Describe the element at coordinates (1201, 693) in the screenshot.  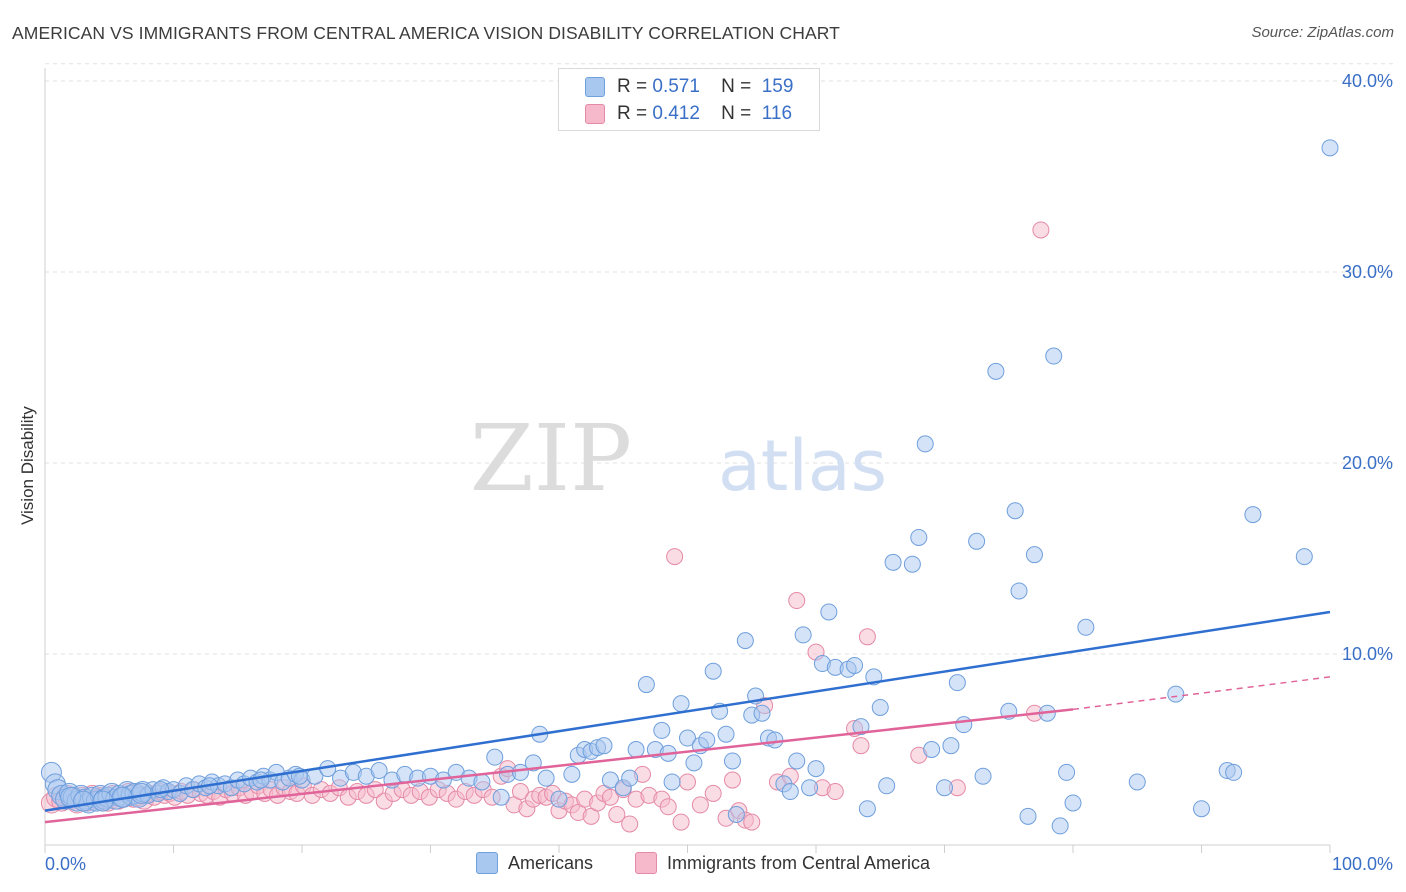
I see `immigrants-trend-extension` at that location.